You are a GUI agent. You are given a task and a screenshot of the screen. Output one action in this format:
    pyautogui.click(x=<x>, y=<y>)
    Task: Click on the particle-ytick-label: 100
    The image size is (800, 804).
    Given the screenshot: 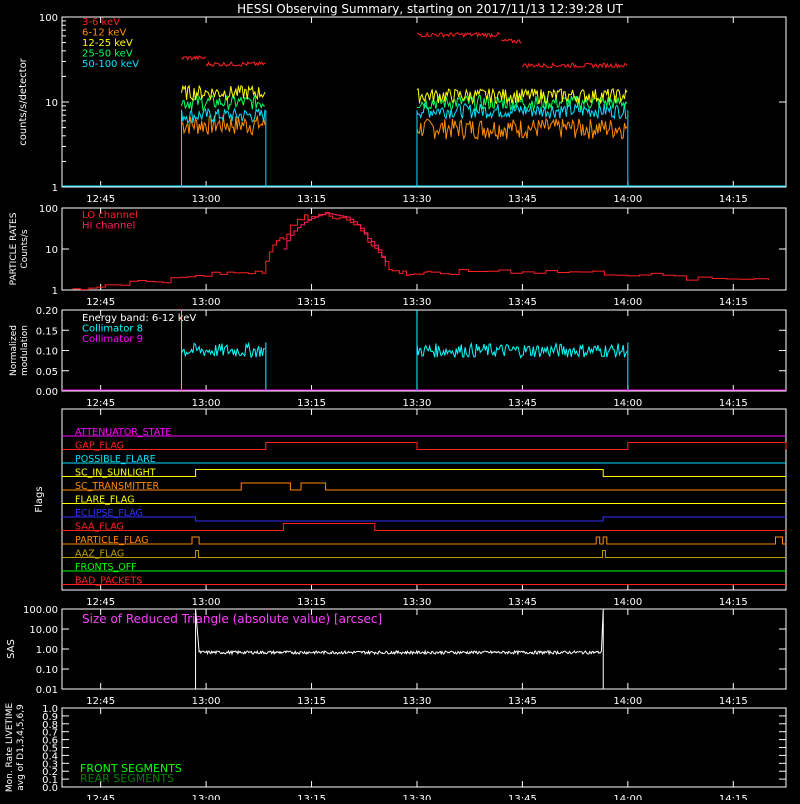 What is the action you would take?
    pyautogui.click(x=48, y=209)
    